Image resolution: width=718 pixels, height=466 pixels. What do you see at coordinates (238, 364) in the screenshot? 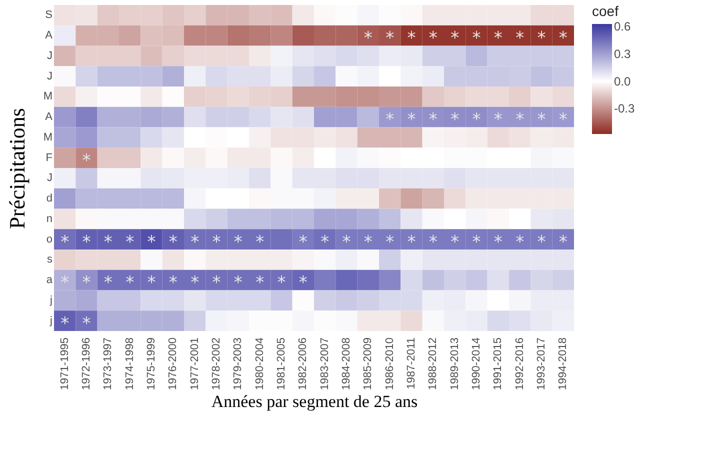
I see `x-tick-label: 1979-2003` at bounding box center [238, 364].